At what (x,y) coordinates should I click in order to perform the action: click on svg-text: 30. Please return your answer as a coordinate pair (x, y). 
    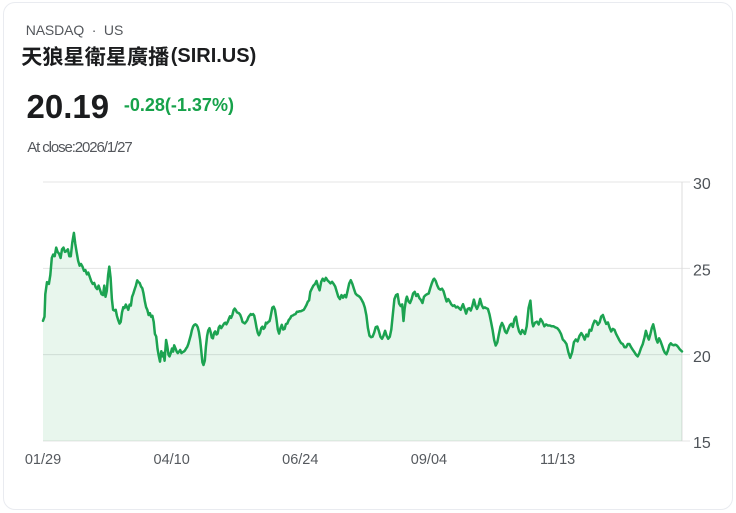
    Looking at the image, I should click on (702, 184).